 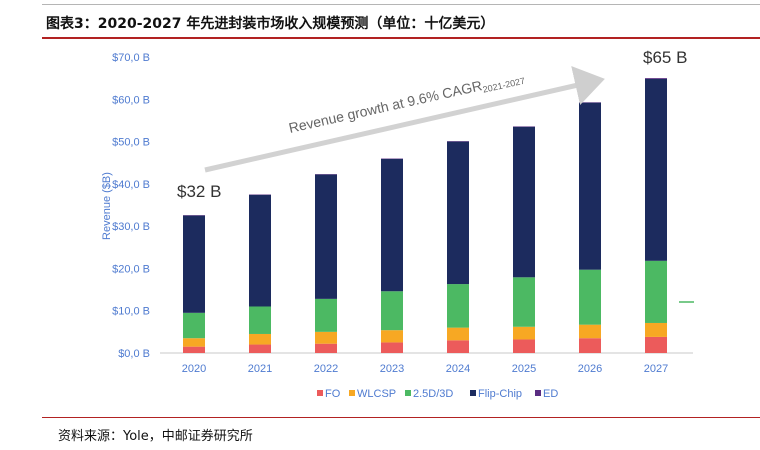 What do you see at coordinates (590, 369) in the screenshot?
I see `x-tick-label: 2026` at bounding box center [590, 369].